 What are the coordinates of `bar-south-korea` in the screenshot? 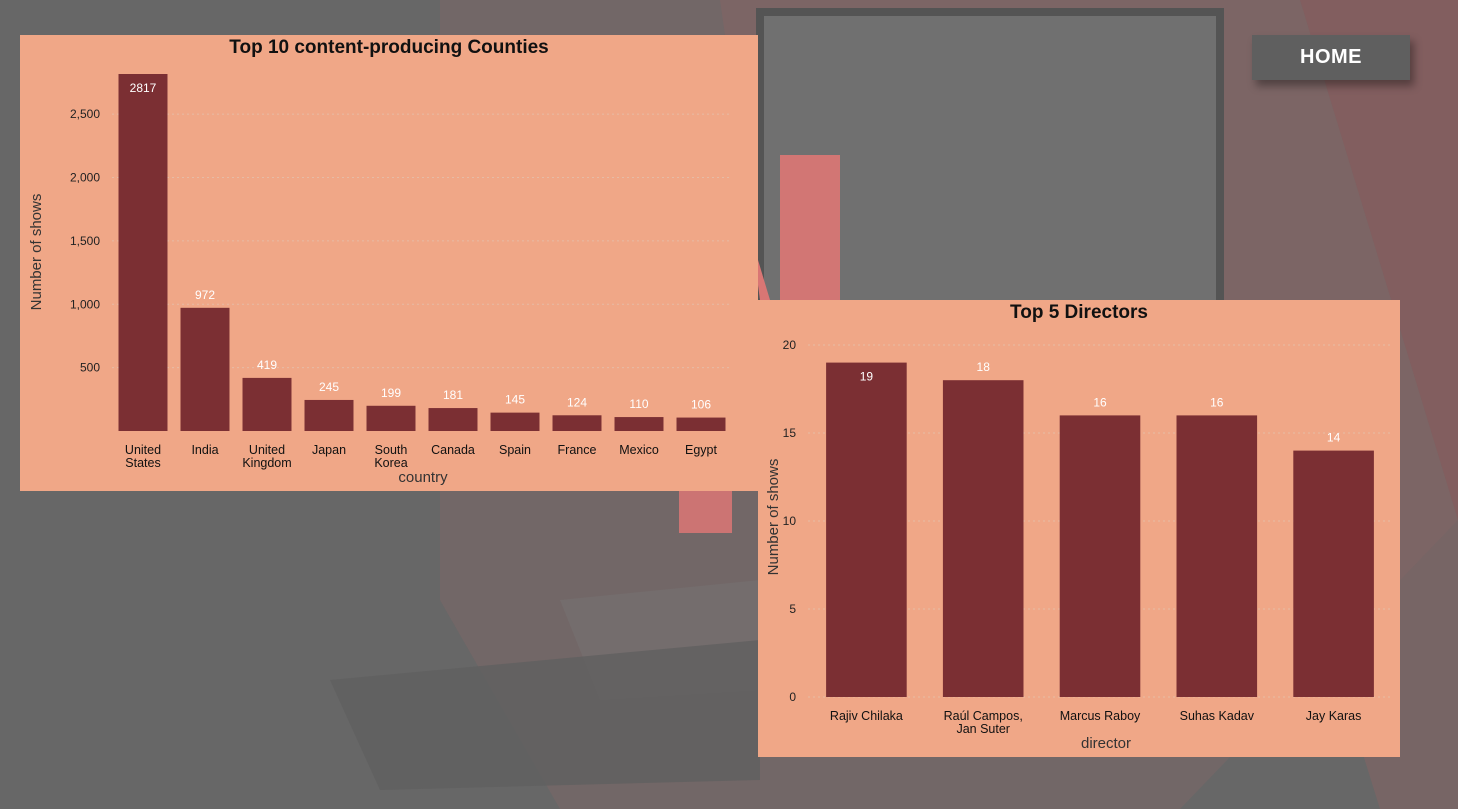 It's located at (391, 418).